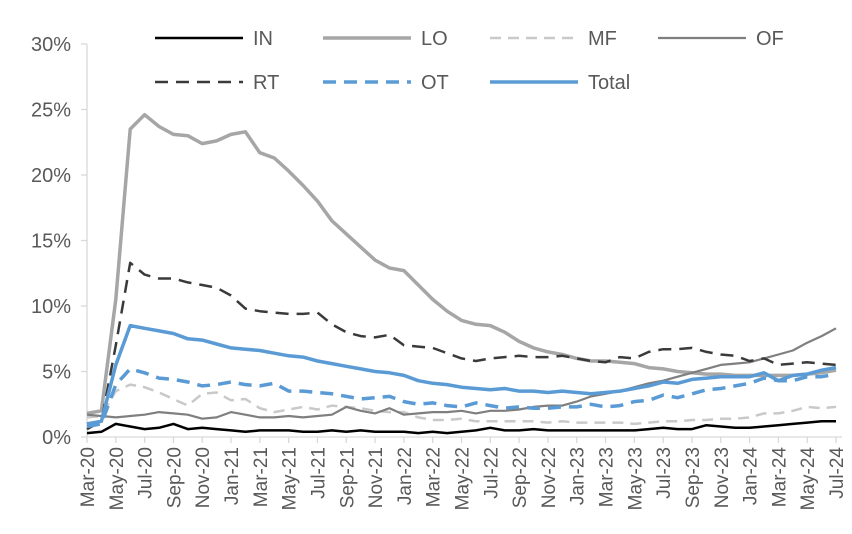 The width and height of the screenshot is (852, 534). What do you see at coordinates (263, 39) in the screenshot?
I see `legend-label-IN: IN` at bounding box center [263, 39].